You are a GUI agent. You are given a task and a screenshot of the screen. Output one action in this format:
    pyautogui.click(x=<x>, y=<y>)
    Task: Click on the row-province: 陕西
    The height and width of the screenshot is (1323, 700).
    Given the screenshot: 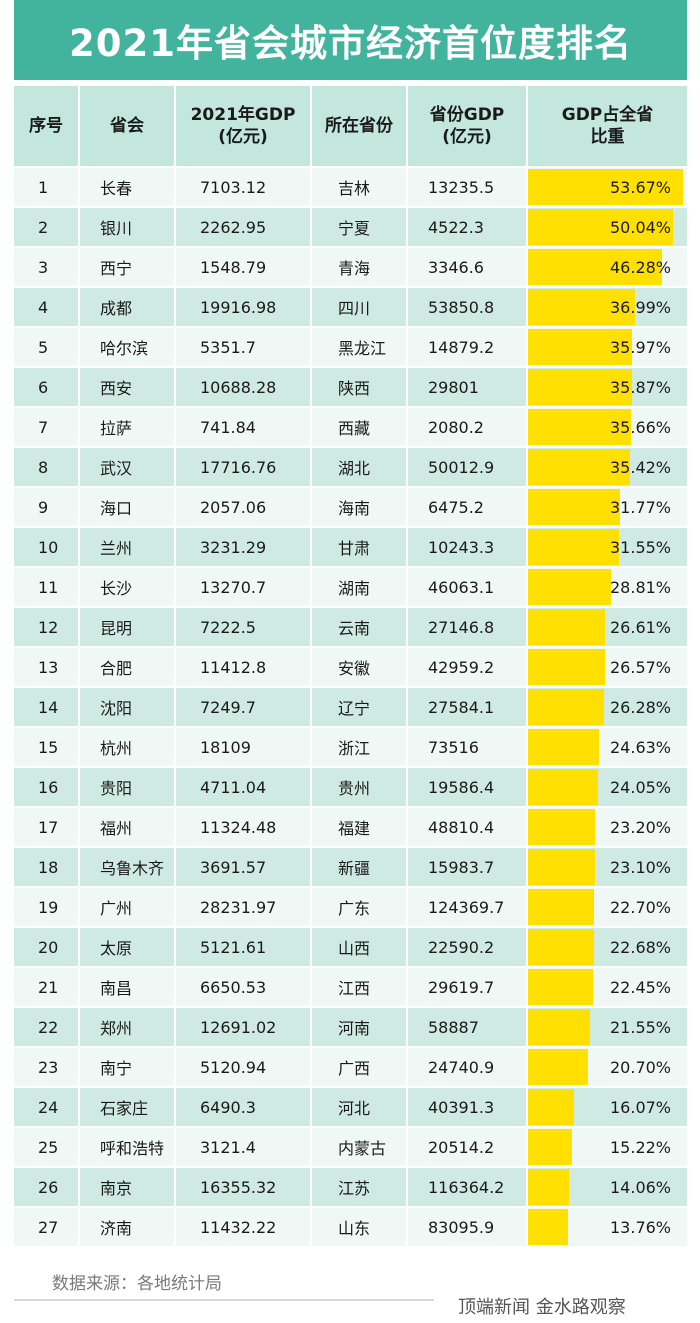 What is the action you would take?
    pyautogui.click(x=360, y=387)
    